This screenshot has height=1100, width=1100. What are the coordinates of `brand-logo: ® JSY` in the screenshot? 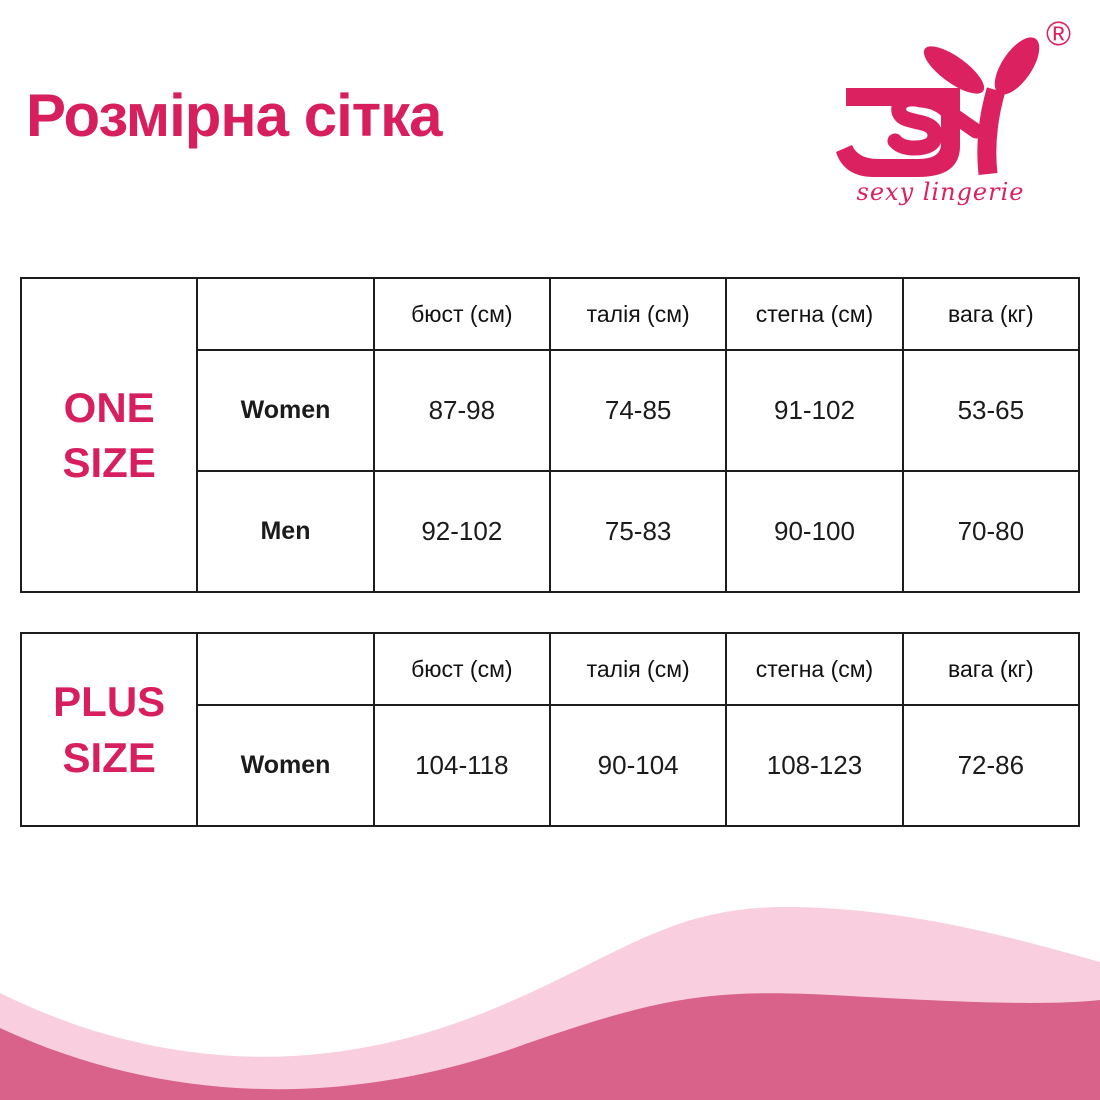 It's located at (954, 106).